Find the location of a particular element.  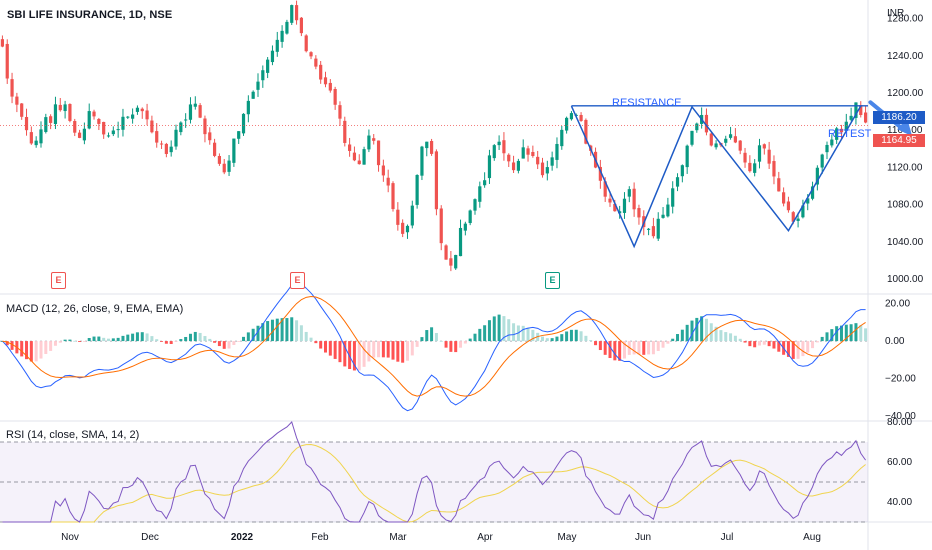

chart-title: SBI LIFE INSURANCE, 1D, NSE is located at coordinates (90, 15).